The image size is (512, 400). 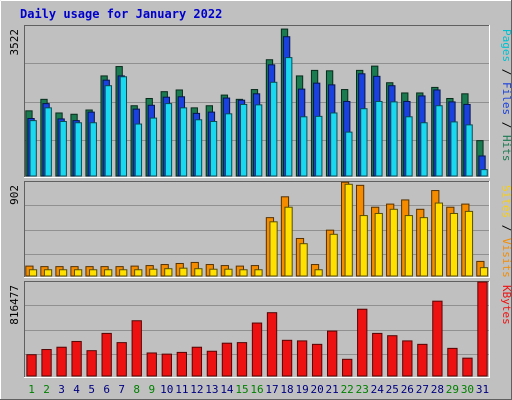 I want to click on max-value-label: 816477, so click(x=14, y=305).